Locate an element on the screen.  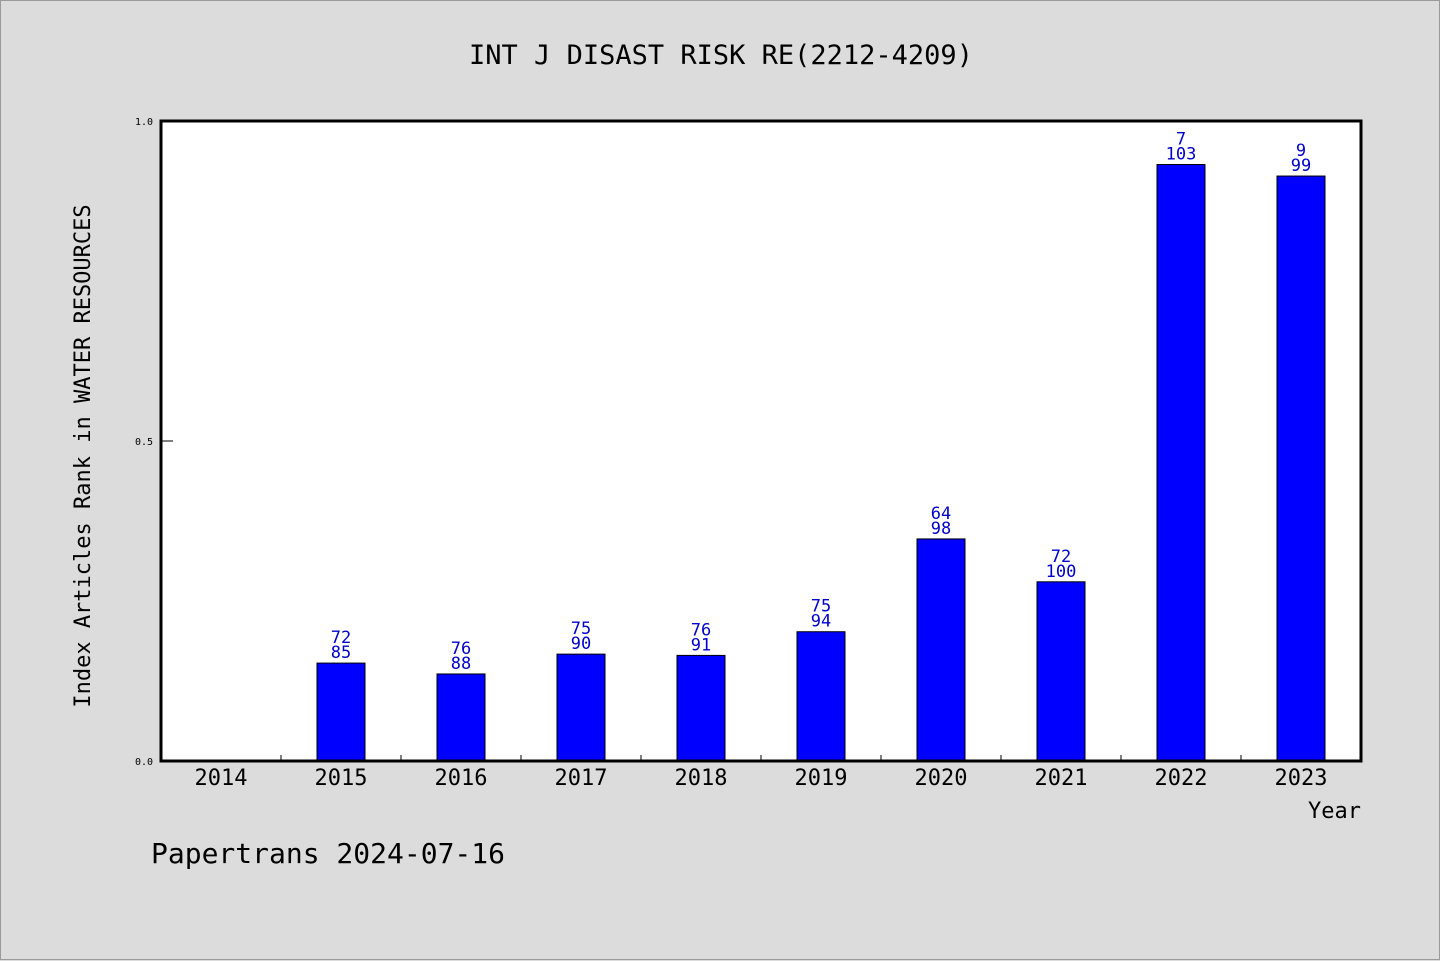
bar-total-label: 98 is located at coordinates (941, 529).